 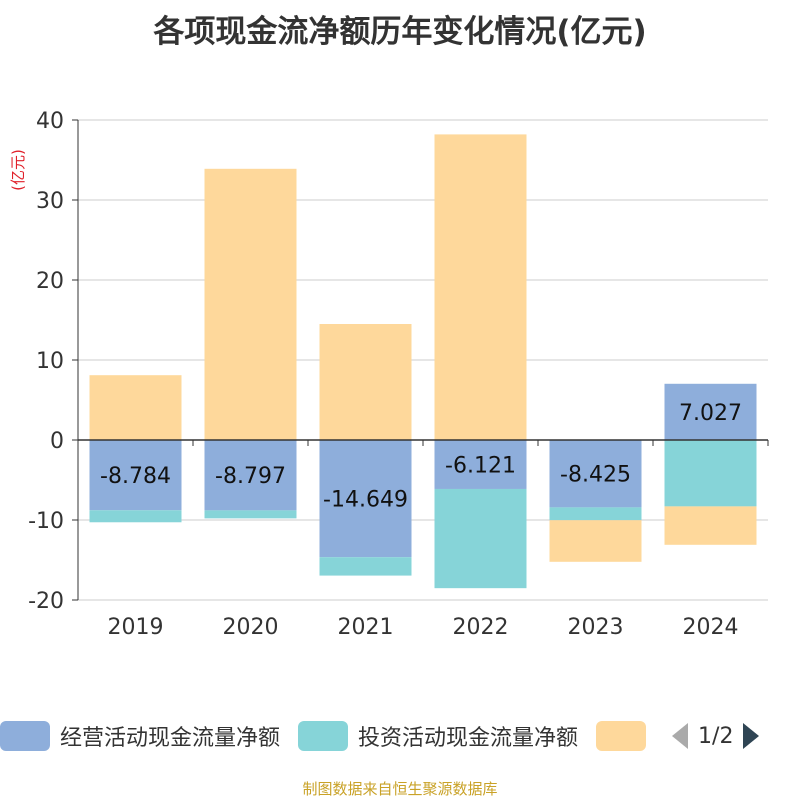 What do you see at coordinates (481, 627) in the screenshot?
I see `x-tick-label: 2022` at bounding box center [481, 627].